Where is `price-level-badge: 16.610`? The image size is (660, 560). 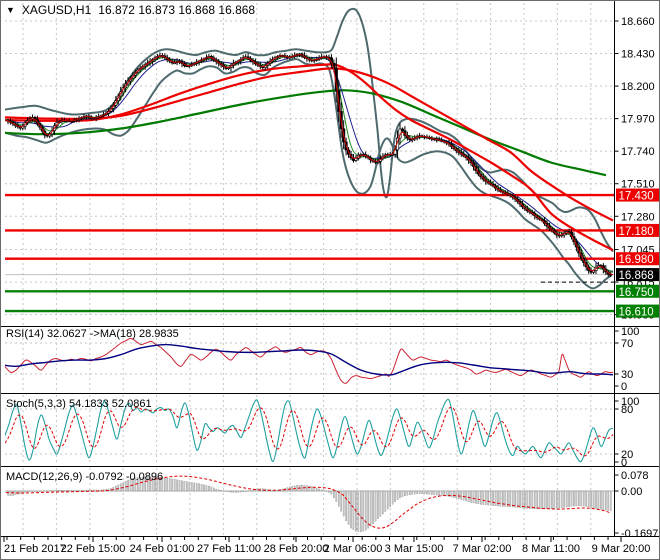
price-level-badge: 16.610 is located at coordinates (637, 311).